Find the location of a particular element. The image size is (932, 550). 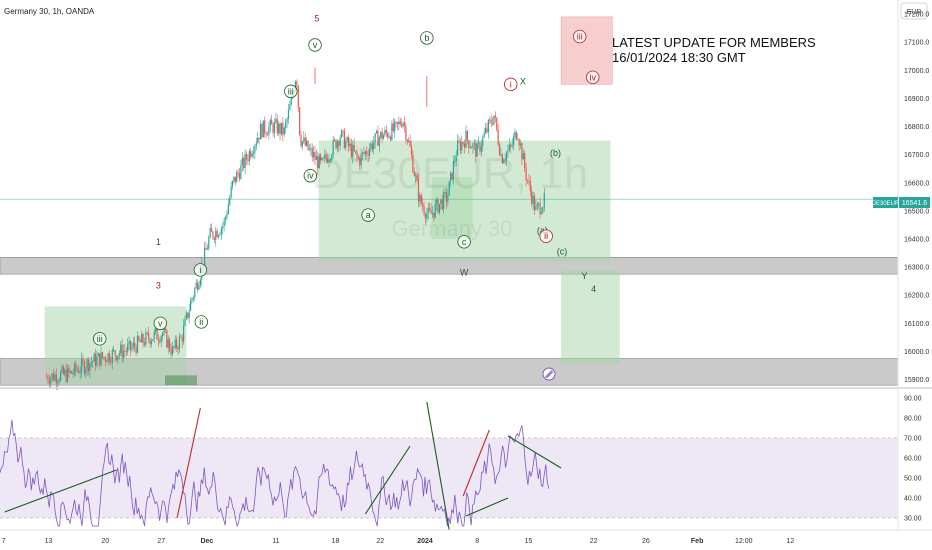

price-tick-label: 16100.0 is located at coordinates (916, 324).